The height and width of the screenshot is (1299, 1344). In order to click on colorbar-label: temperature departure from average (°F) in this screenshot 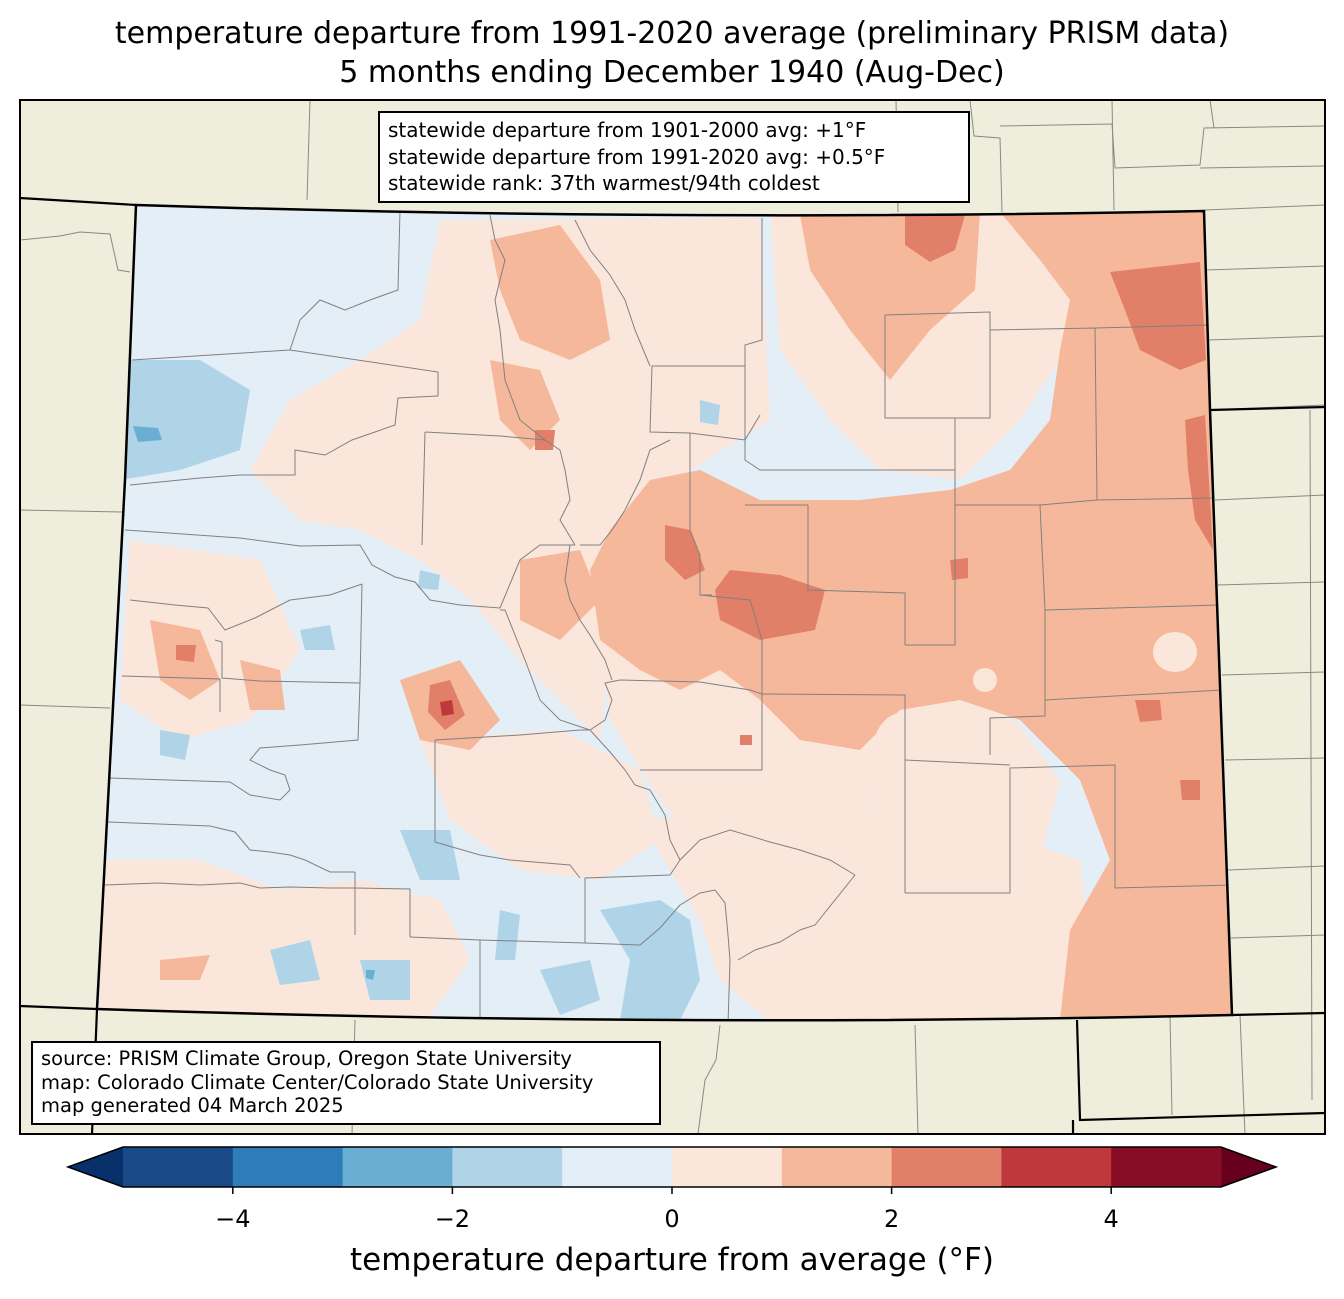, I will do `click(672, 1260)`.